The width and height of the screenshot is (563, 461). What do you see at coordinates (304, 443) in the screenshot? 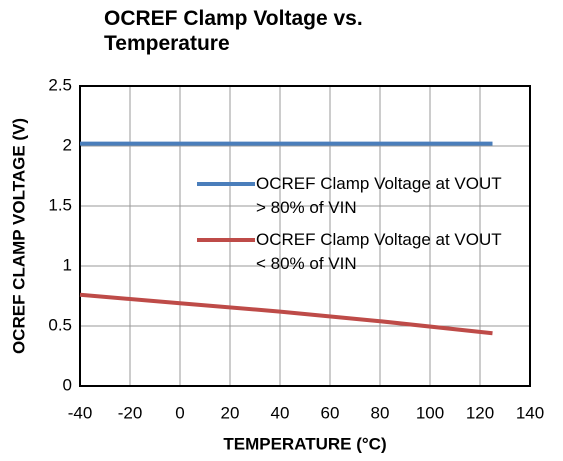
I see `x-axis-label: TEMPERATURE (°C)` at bounding box center [304, 443].